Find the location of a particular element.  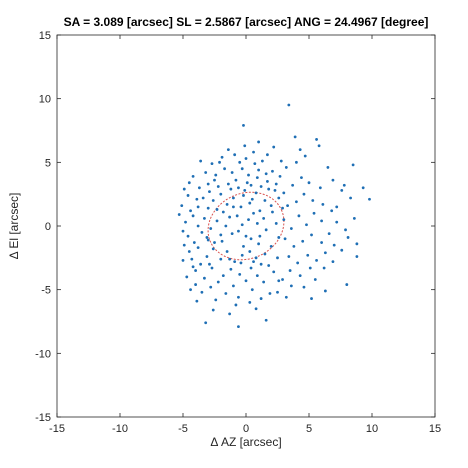

fit-ellipse is located at coordinates (246, 226).